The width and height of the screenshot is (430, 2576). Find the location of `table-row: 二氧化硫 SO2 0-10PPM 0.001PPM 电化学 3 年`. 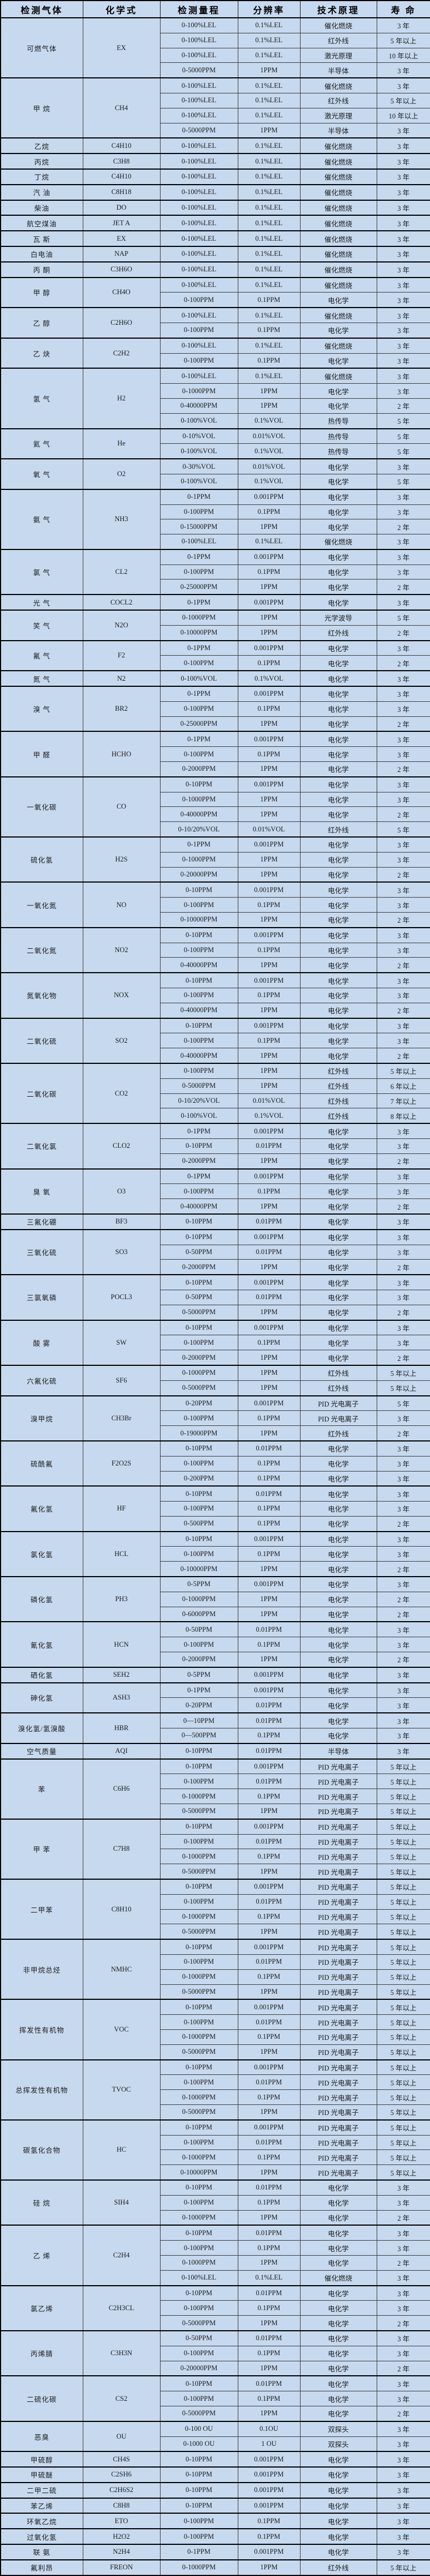

table-row: 二氧化硫 SO2 0-10PPM 0.001PPM 电化学 3 年 is located at coordinates (215, 1040).